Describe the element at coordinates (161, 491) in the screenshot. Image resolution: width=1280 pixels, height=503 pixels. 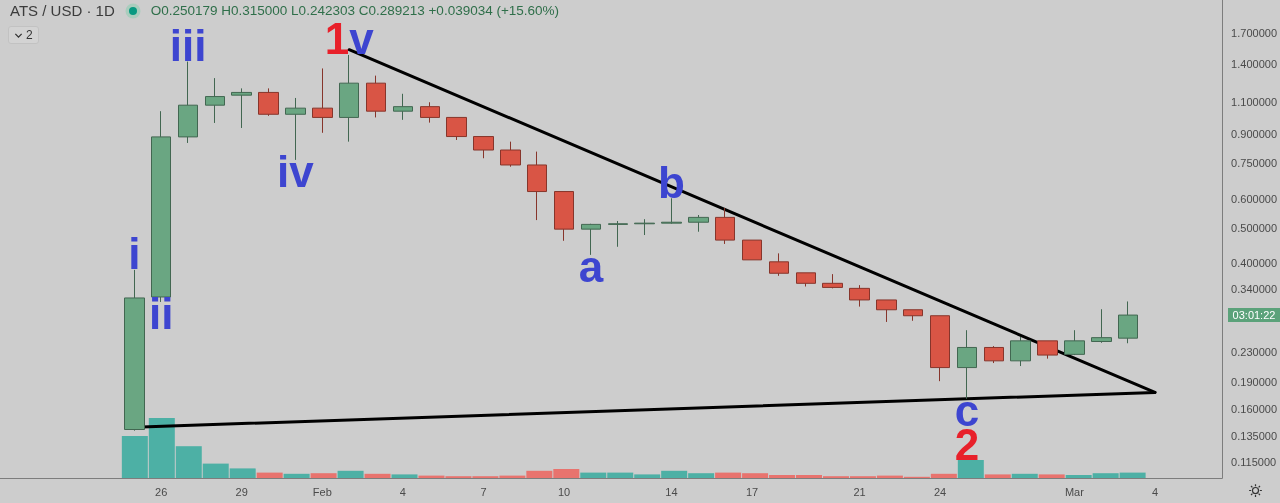
I see `x-tick-label: 26` at that location.